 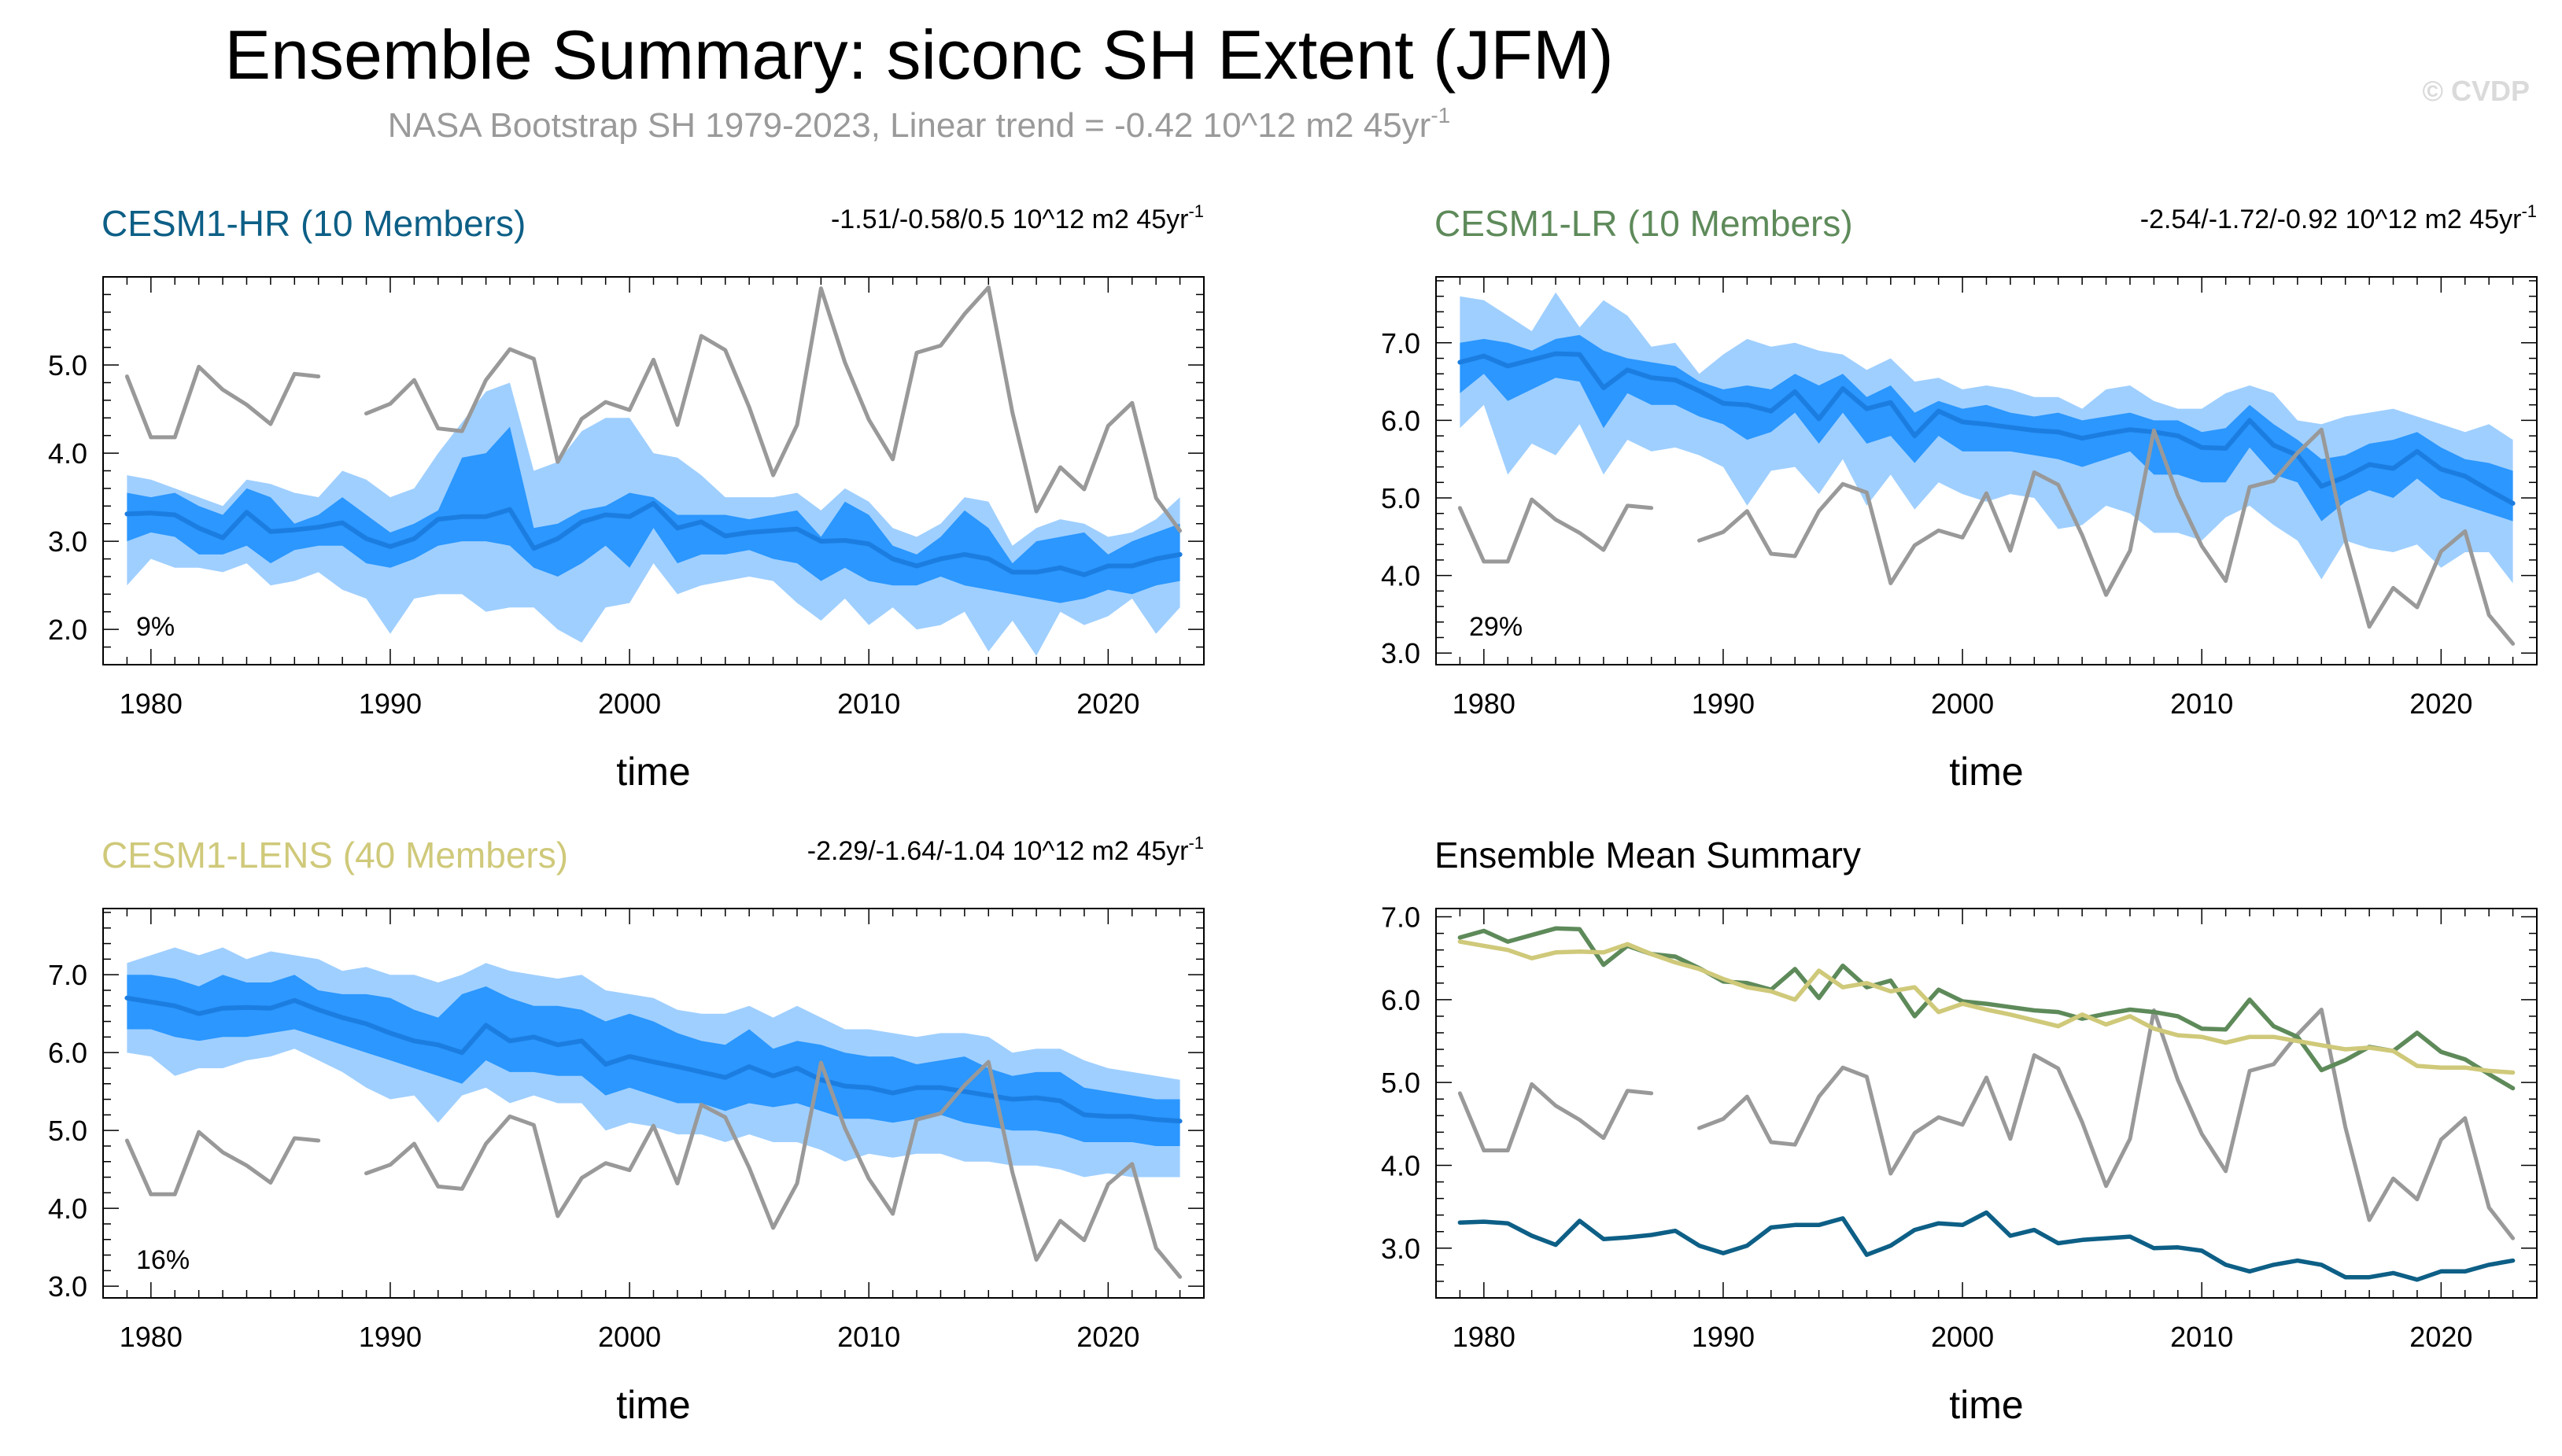 I want to click on plot-area-lens, so click(x=654, y=1113).